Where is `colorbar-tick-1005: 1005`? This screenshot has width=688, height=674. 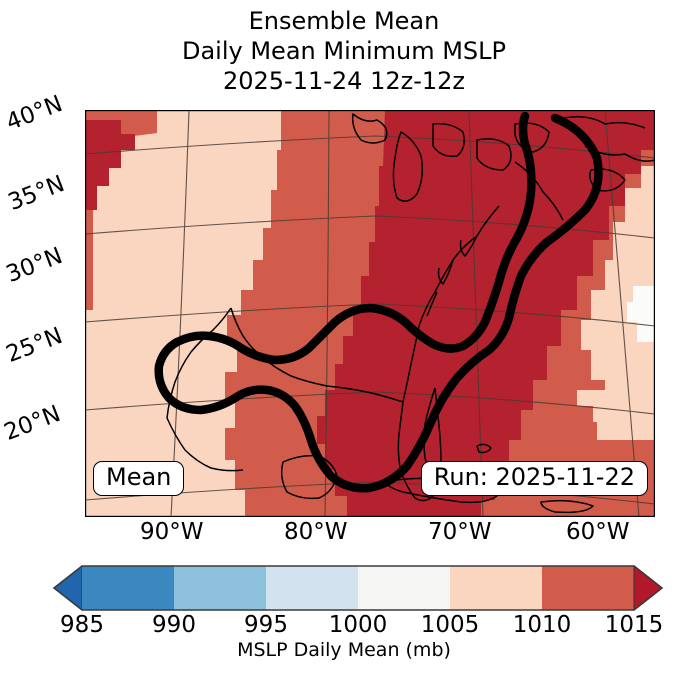 colorbar-tick-1005: 1005 is located at coordinates (450, 625).